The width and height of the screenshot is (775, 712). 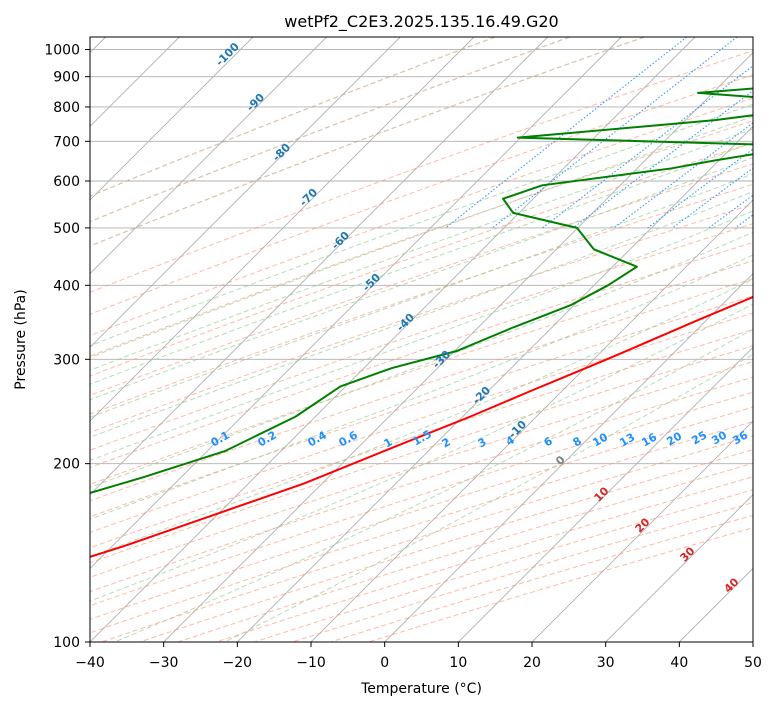 I want to click on y-tick-label: 700, so click(x=66, y=142).